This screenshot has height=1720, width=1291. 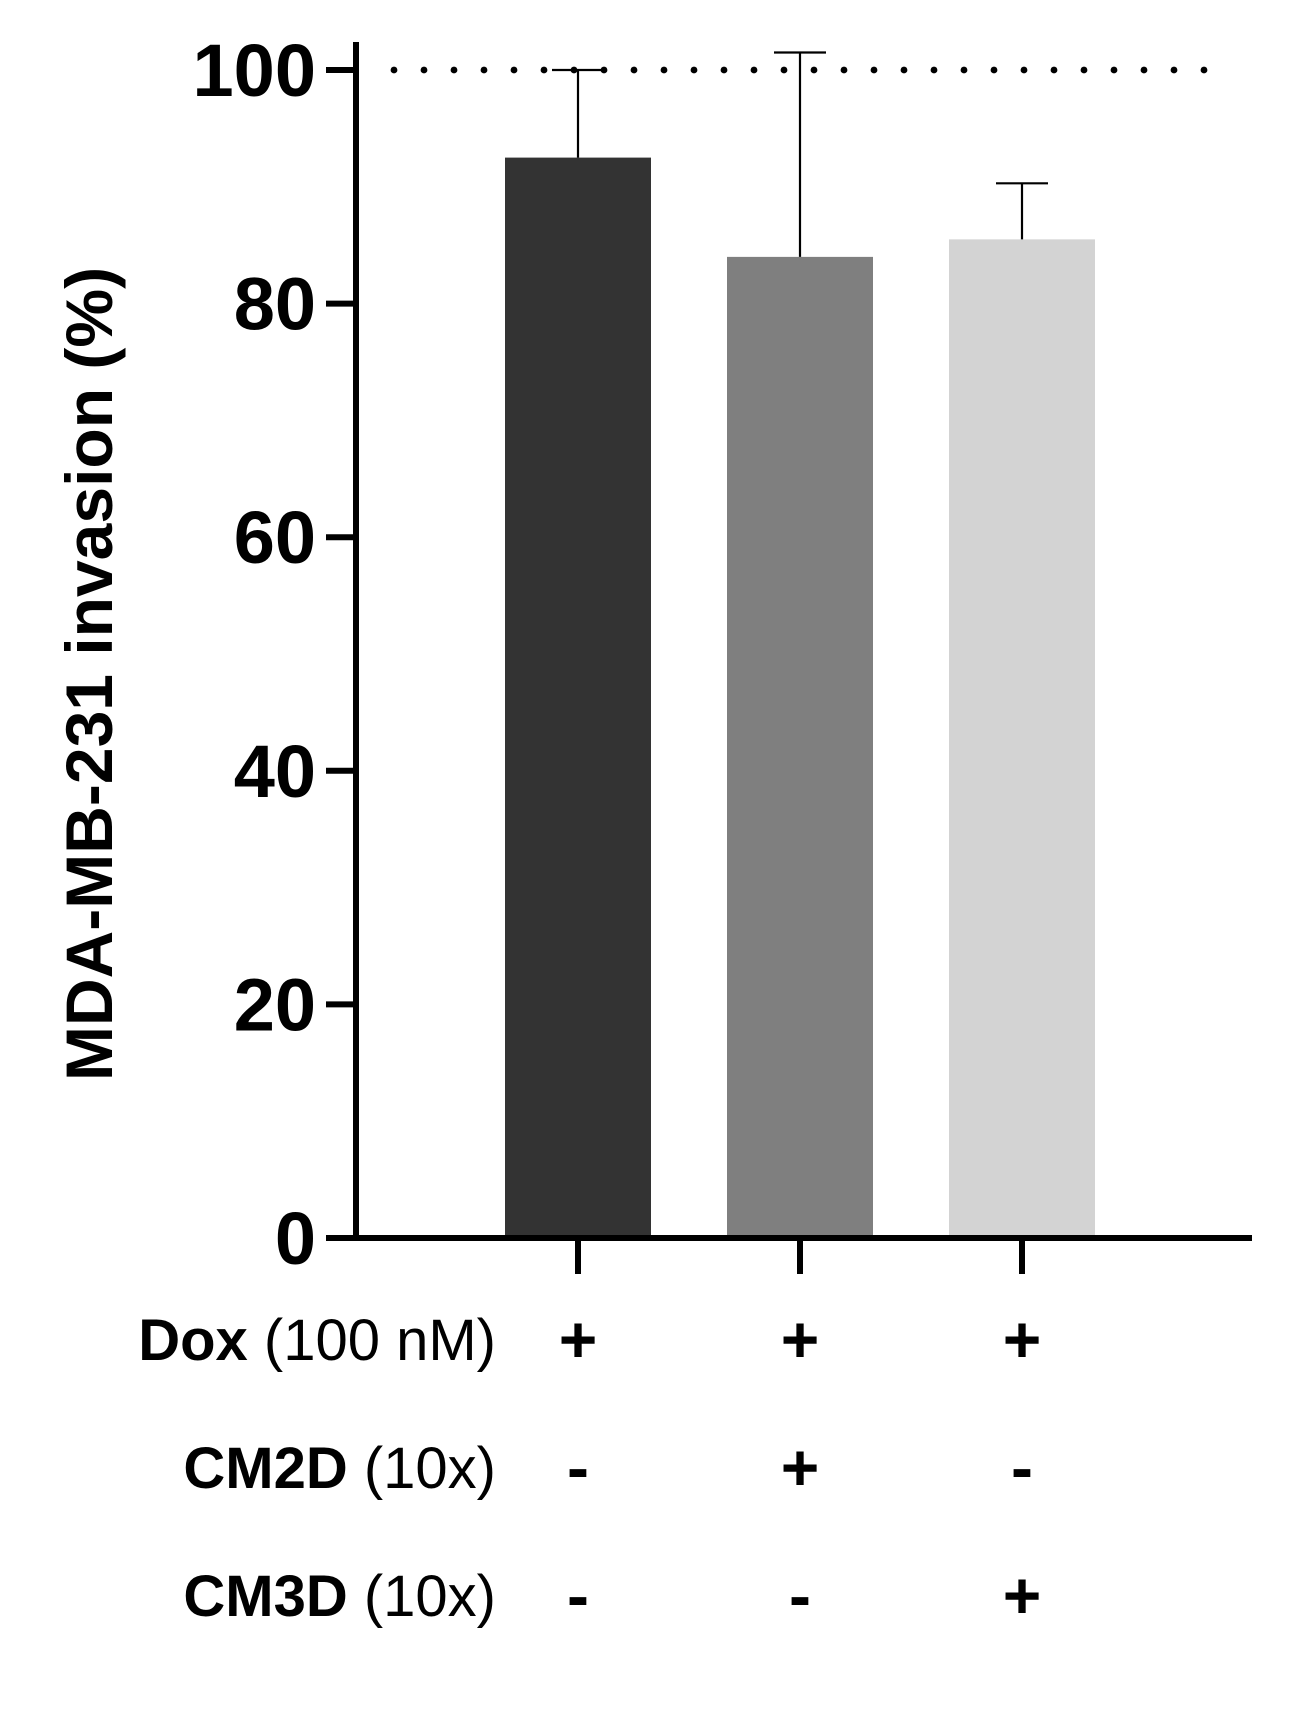 What do you see at coordinates (799, 70) in the screenshot?
I see `reference-layer` at bounding box center [799, 70].